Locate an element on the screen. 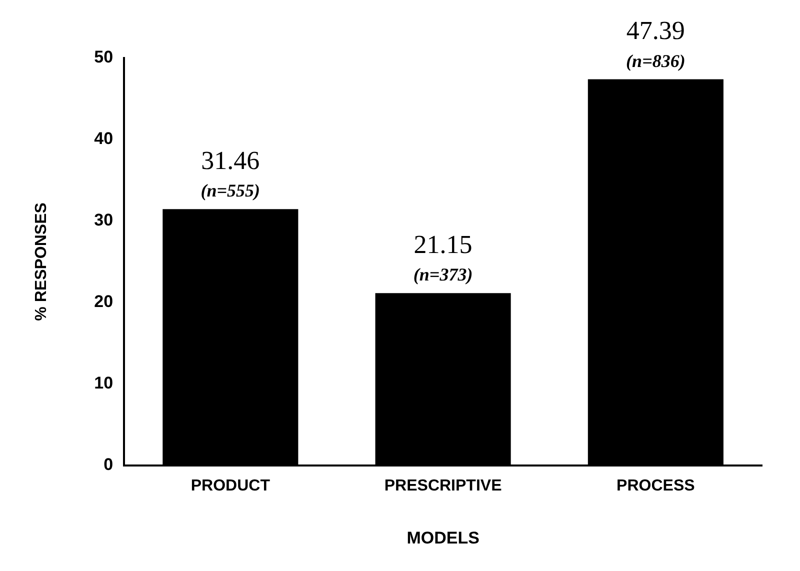 The height and width of the screenshot is (571, 800). data-label: 47.39 is located at coordinates (655, 31).